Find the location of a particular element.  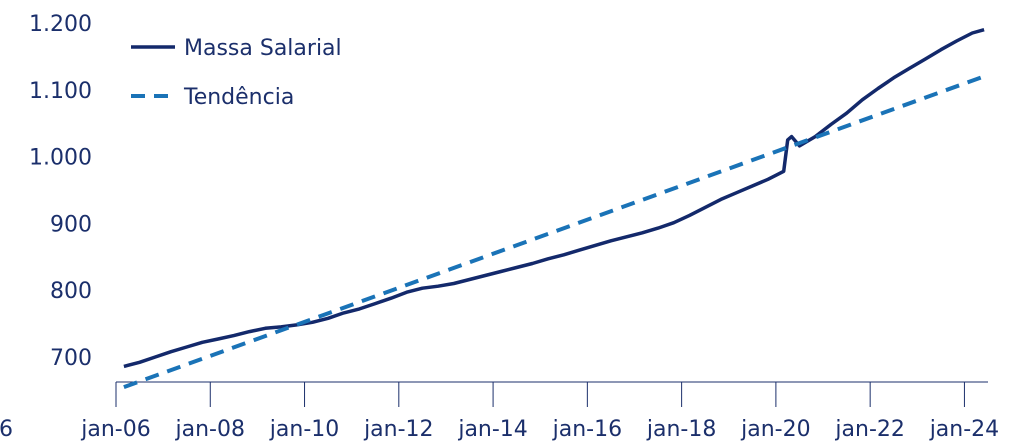

x-tick-label: jan-18 is located at coordinates (681, 429).